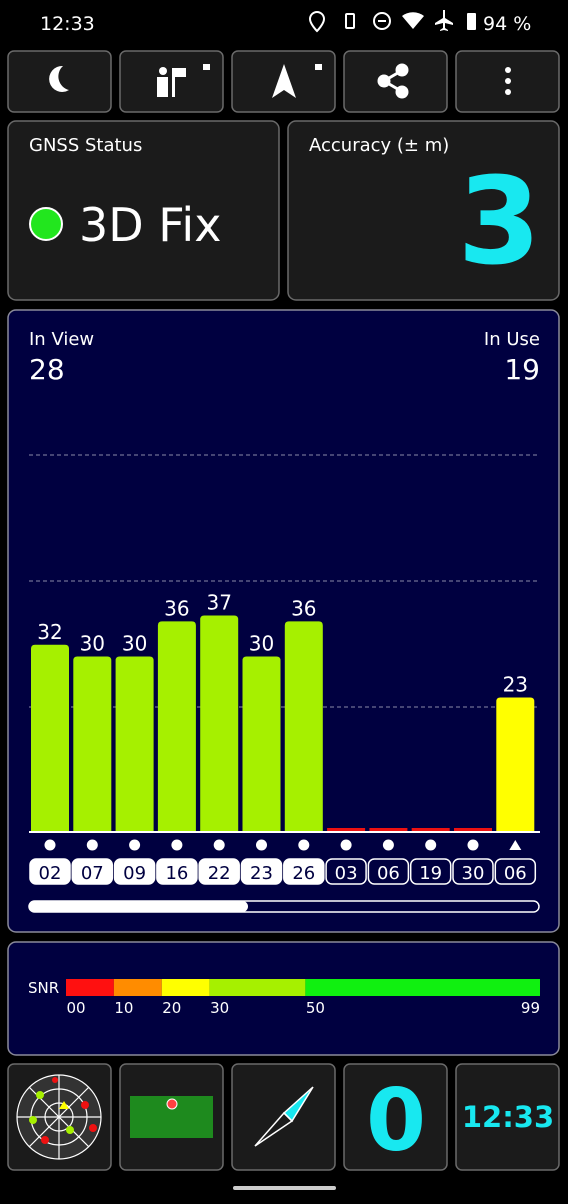 Image resolution: width=568 pixels, height=1204 pixels. I want to click on compass-tile, so click(283, 1117).